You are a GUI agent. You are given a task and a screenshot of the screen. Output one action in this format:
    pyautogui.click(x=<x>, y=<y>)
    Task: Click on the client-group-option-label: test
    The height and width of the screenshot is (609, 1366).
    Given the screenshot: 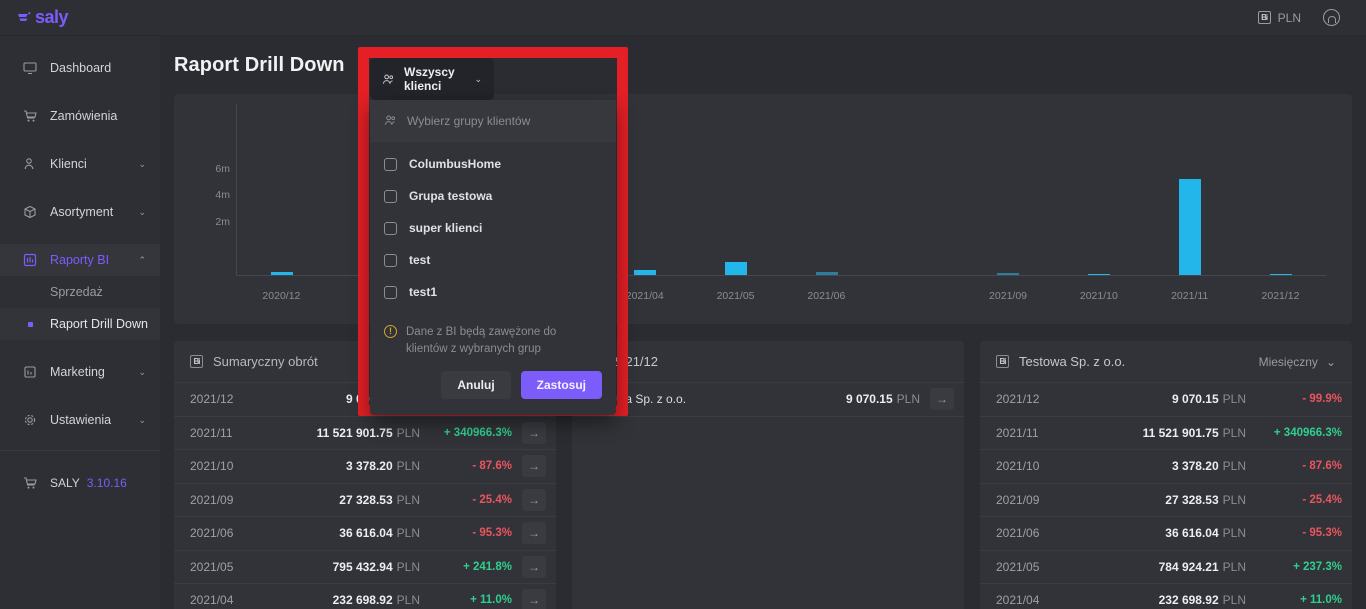 What is the action you would take?
    pyautogui.click(x=420, y=260)
    